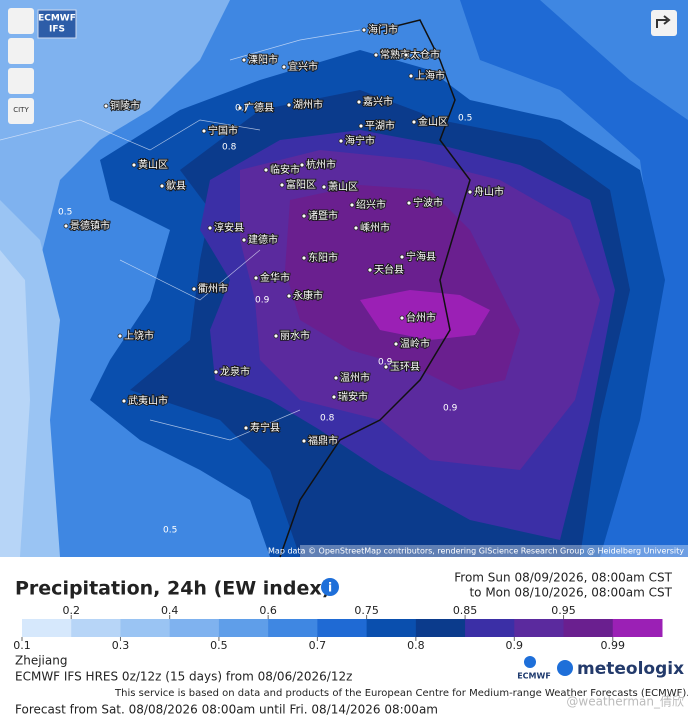 The height and width of the screenshot is (724, 688). I want to click on city-label: 淳安县, so click(229, 227).